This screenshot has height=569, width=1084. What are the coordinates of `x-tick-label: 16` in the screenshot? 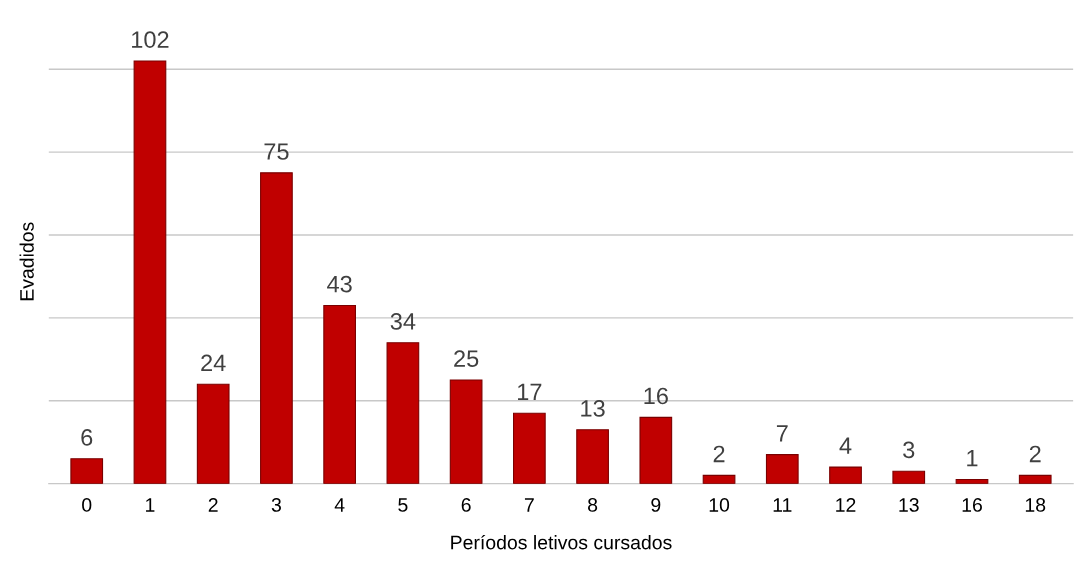 It's located at (972, 505).